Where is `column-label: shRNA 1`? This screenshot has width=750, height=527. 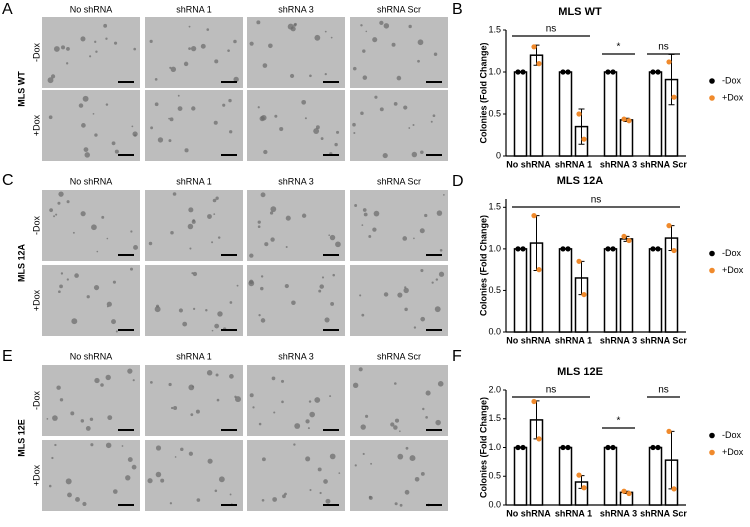
column-label: shRNA 1 is located at coordinates (194, 356).